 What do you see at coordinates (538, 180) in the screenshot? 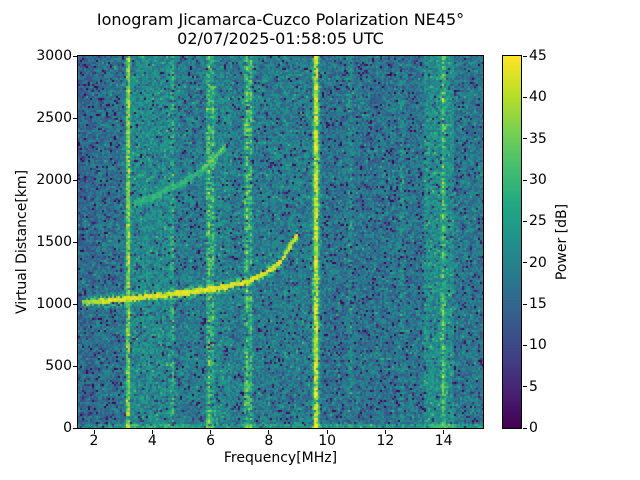
I see `colorbar-tick-label: 30` at bounding box center [538, 180].